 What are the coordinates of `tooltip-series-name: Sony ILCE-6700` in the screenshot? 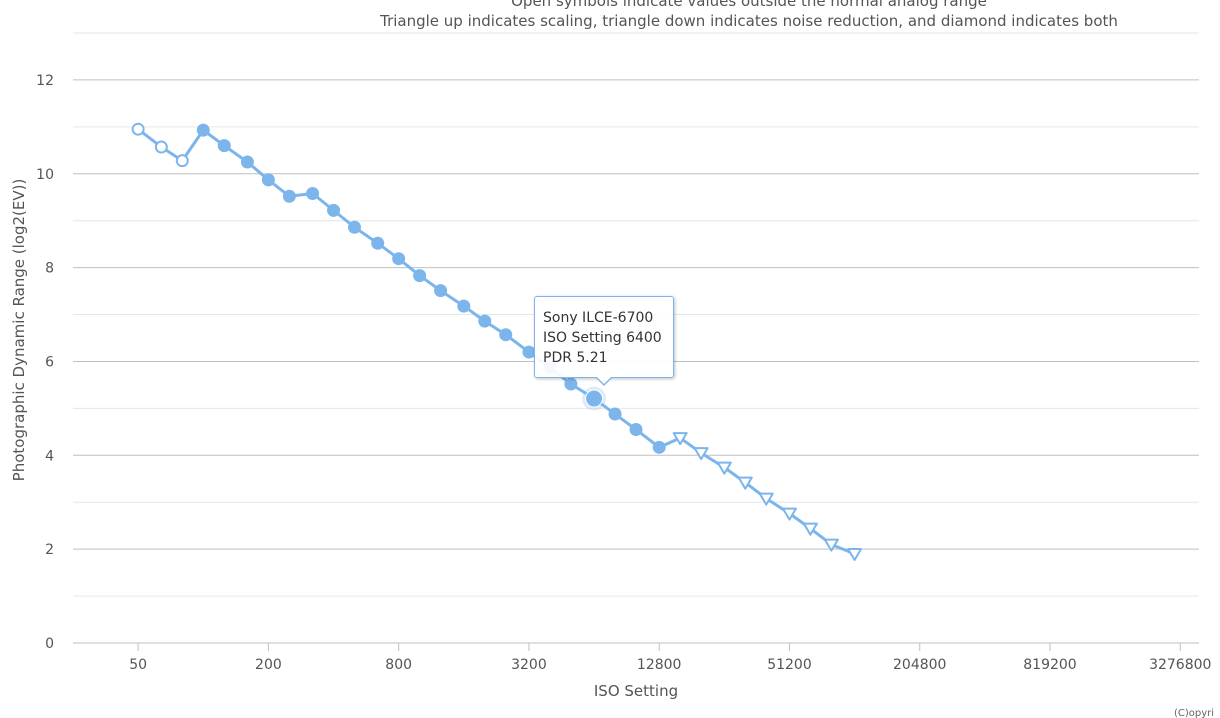 It's located at (598, 318).